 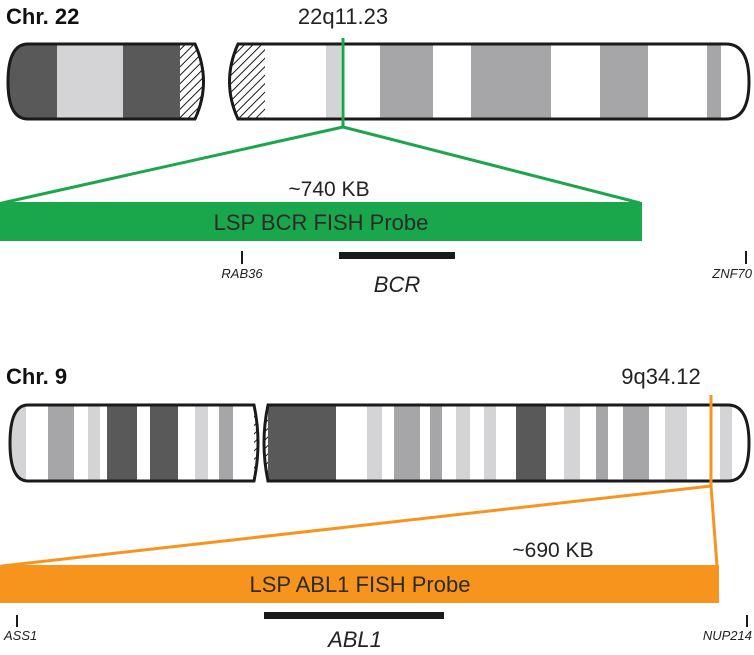 I want to click on chr22-size-label: ~740 KB, so click(x=328, y=189).